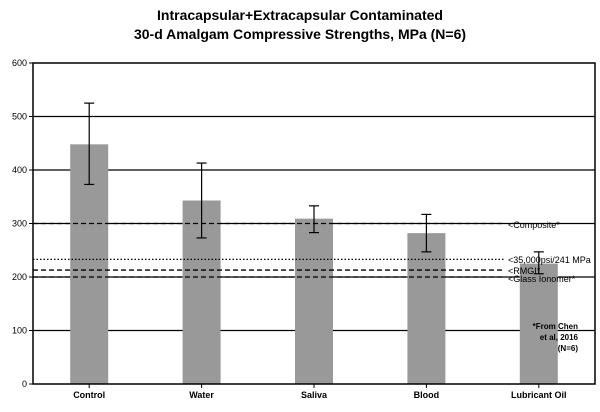 Image resolution: width=600 pixels, height=412 pixels. I want to click on chart-title-line-1: Intracapsular+Extracapsular Contaminated, so click(300, 15).